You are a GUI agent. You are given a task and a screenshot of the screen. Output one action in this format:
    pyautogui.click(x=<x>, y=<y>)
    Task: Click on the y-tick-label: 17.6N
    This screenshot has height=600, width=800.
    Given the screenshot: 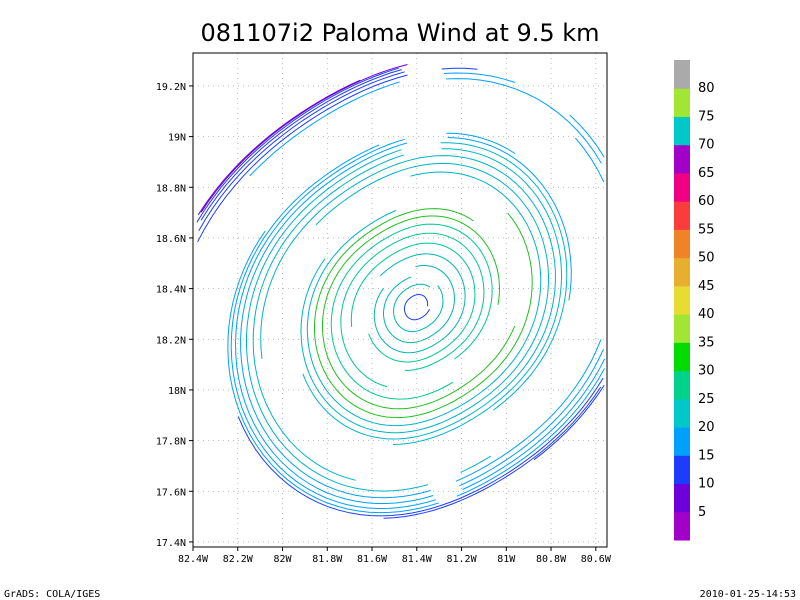 What is the action you would take?
    pyautogui.click(x=171, y=492)
    